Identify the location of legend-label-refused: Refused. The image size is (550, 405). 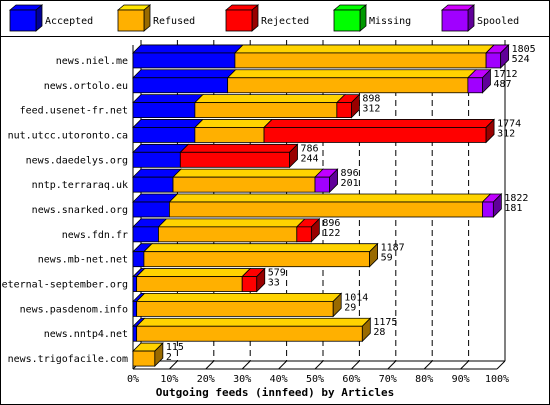
(174, 21).